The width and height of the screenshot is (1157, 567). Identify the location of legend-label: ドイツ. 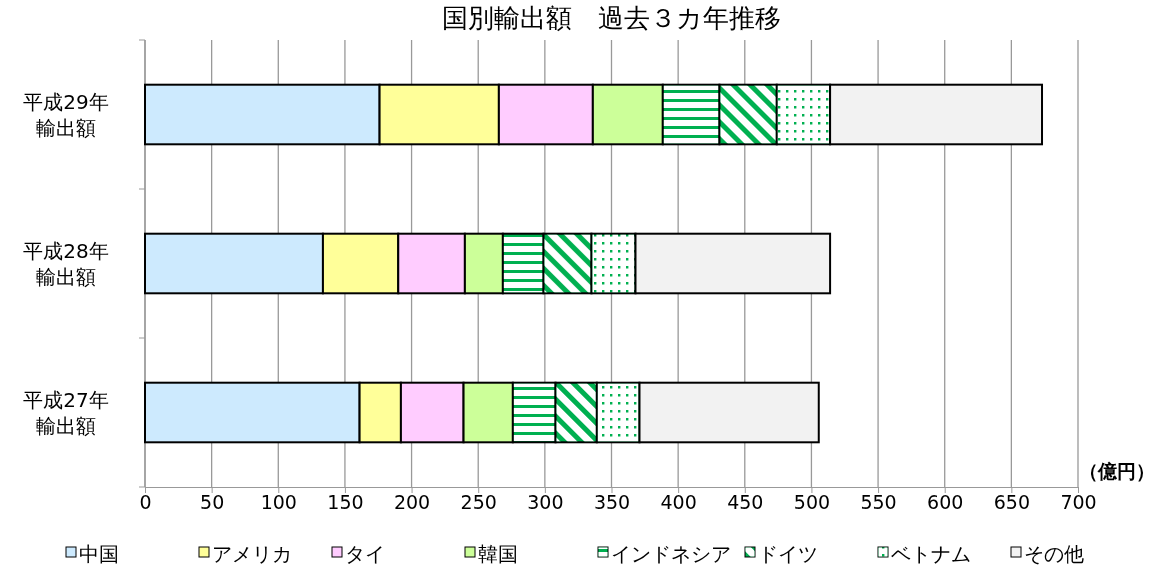
(788, 554).